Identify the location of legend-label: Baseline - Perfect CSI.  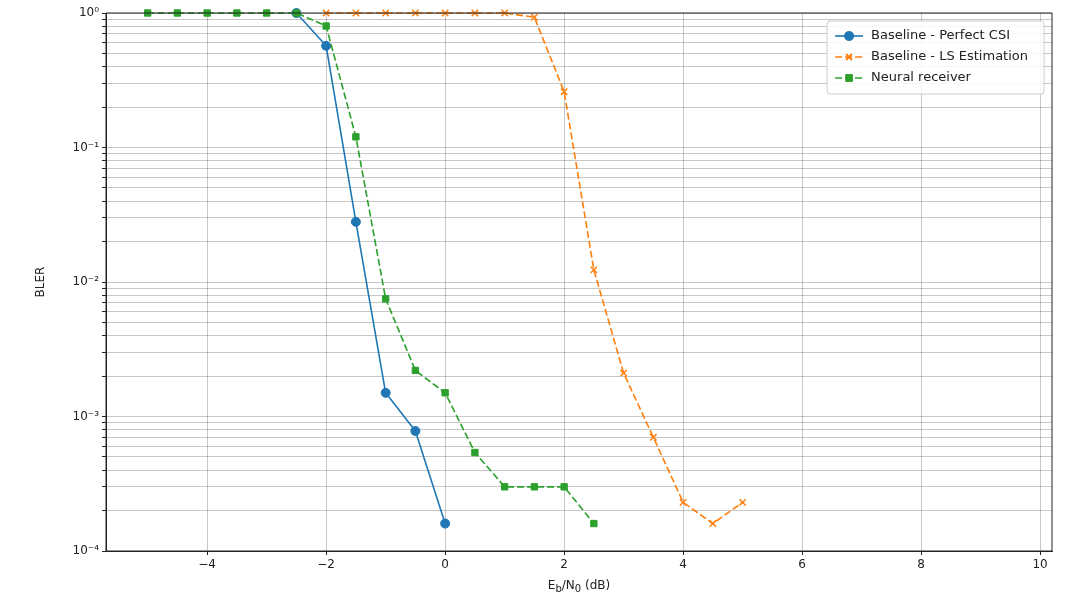
(940, 35).